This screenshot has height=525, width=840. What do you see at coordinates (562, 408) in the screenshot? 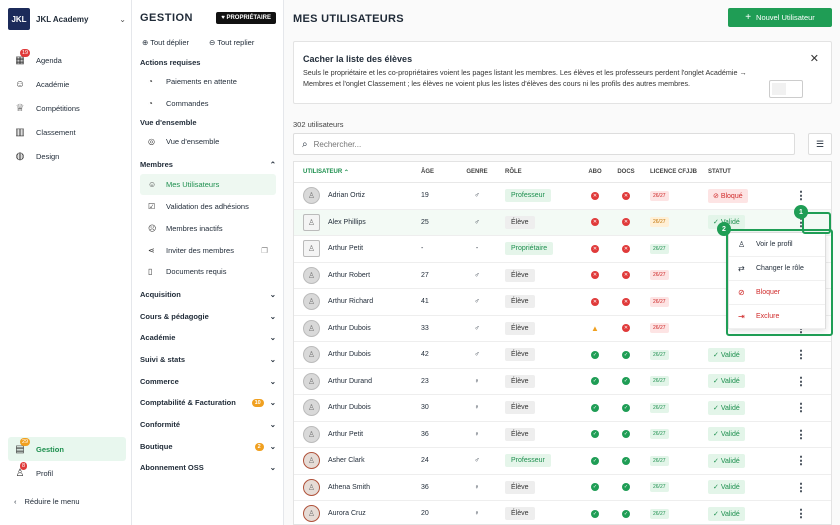
I see `table-row: ♙ Arthur Dubois 30 ♀ Élève ✓ ✓ 26/27 ✓ Validé ⋮` at bounding box center [562, 408].